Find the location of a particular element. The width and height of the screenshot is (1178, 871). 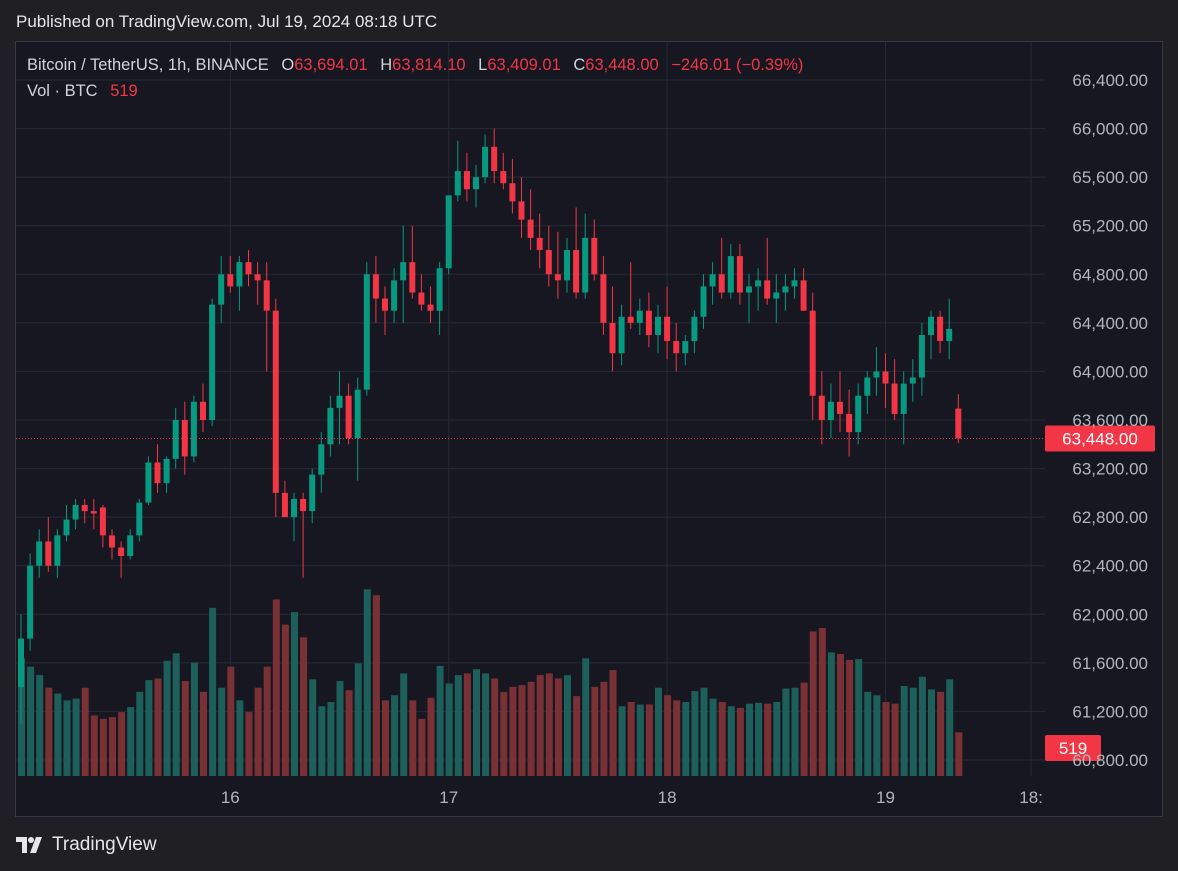

volume-label: Vol · BTC is located at coordinates (62, 91).